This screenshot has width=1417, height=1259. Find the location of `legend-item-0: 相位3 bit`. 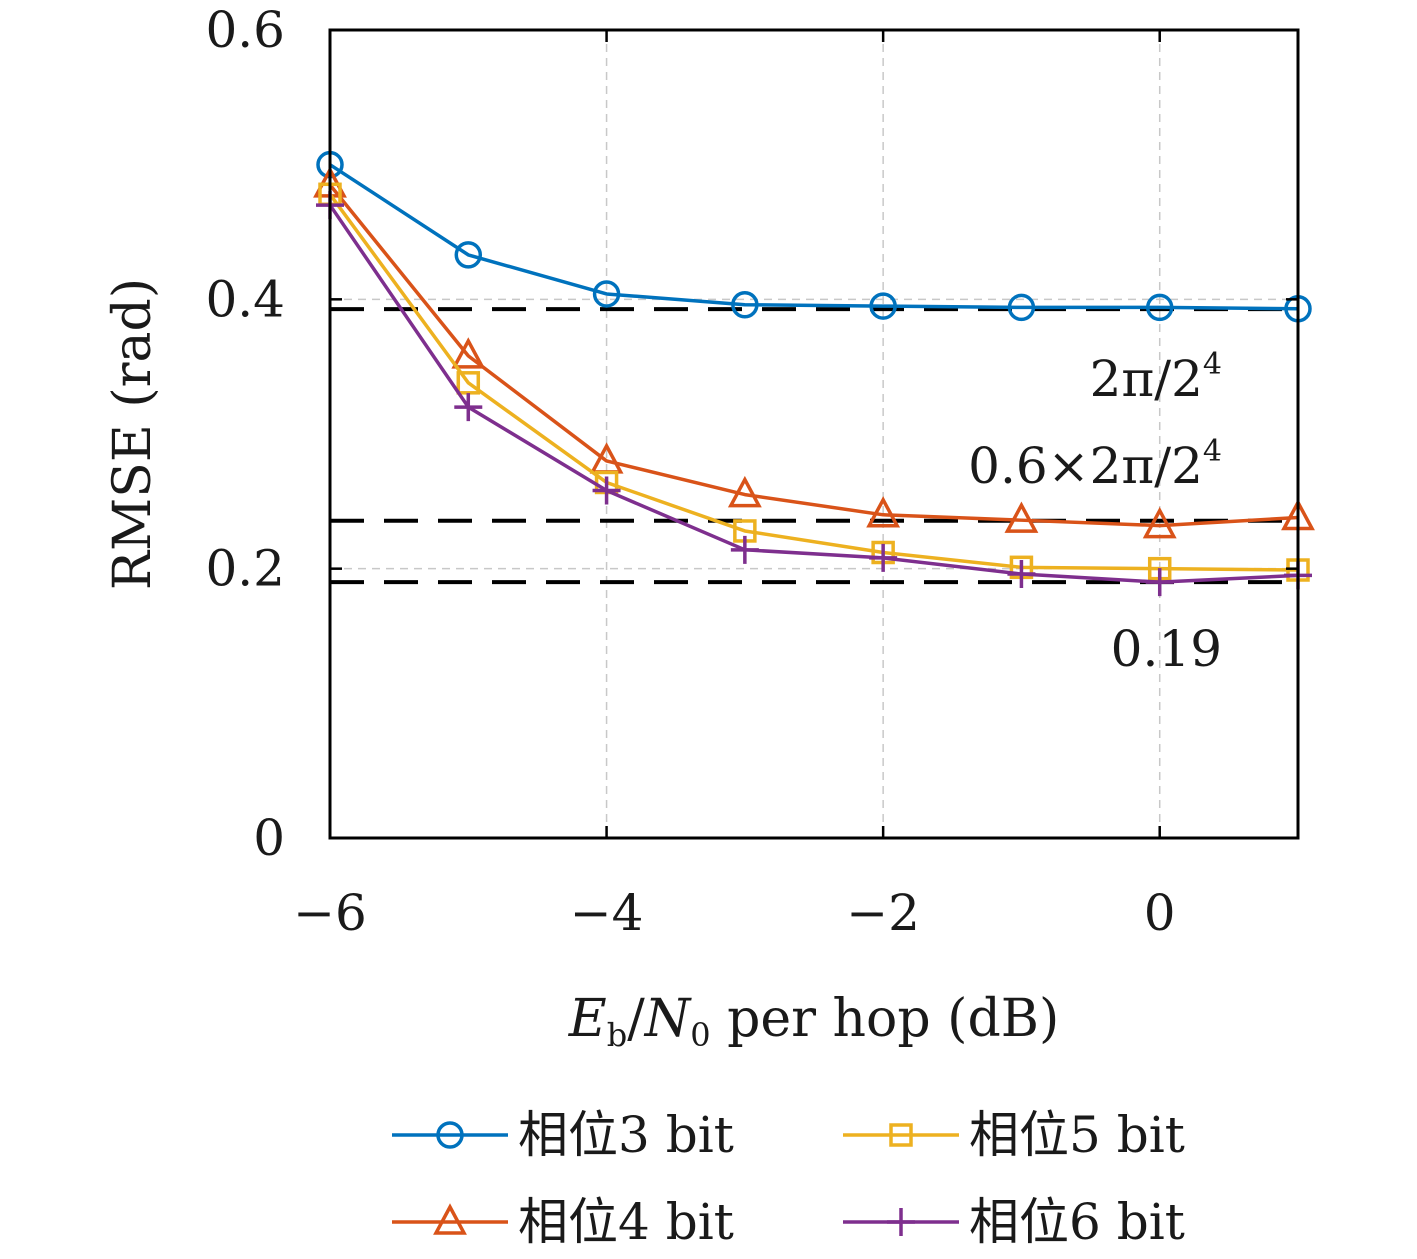

legend-item-0: 相位3 bit is located at coordinates (563, 1135).